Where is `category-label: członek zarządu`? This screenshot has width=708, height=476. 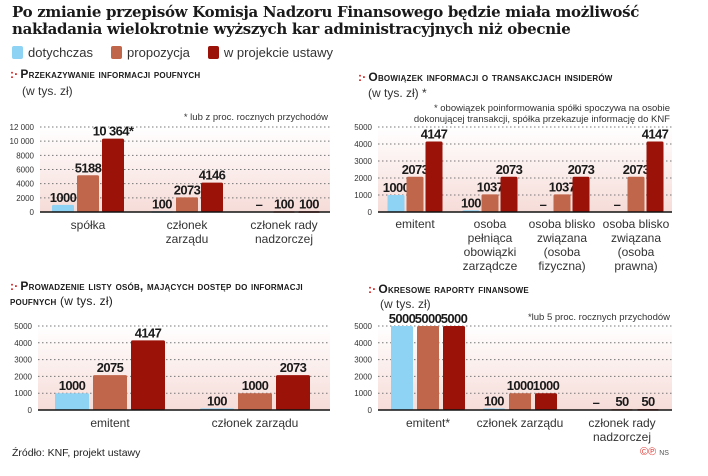
category-label: członek zarządu is located at coordinates (255, 423).